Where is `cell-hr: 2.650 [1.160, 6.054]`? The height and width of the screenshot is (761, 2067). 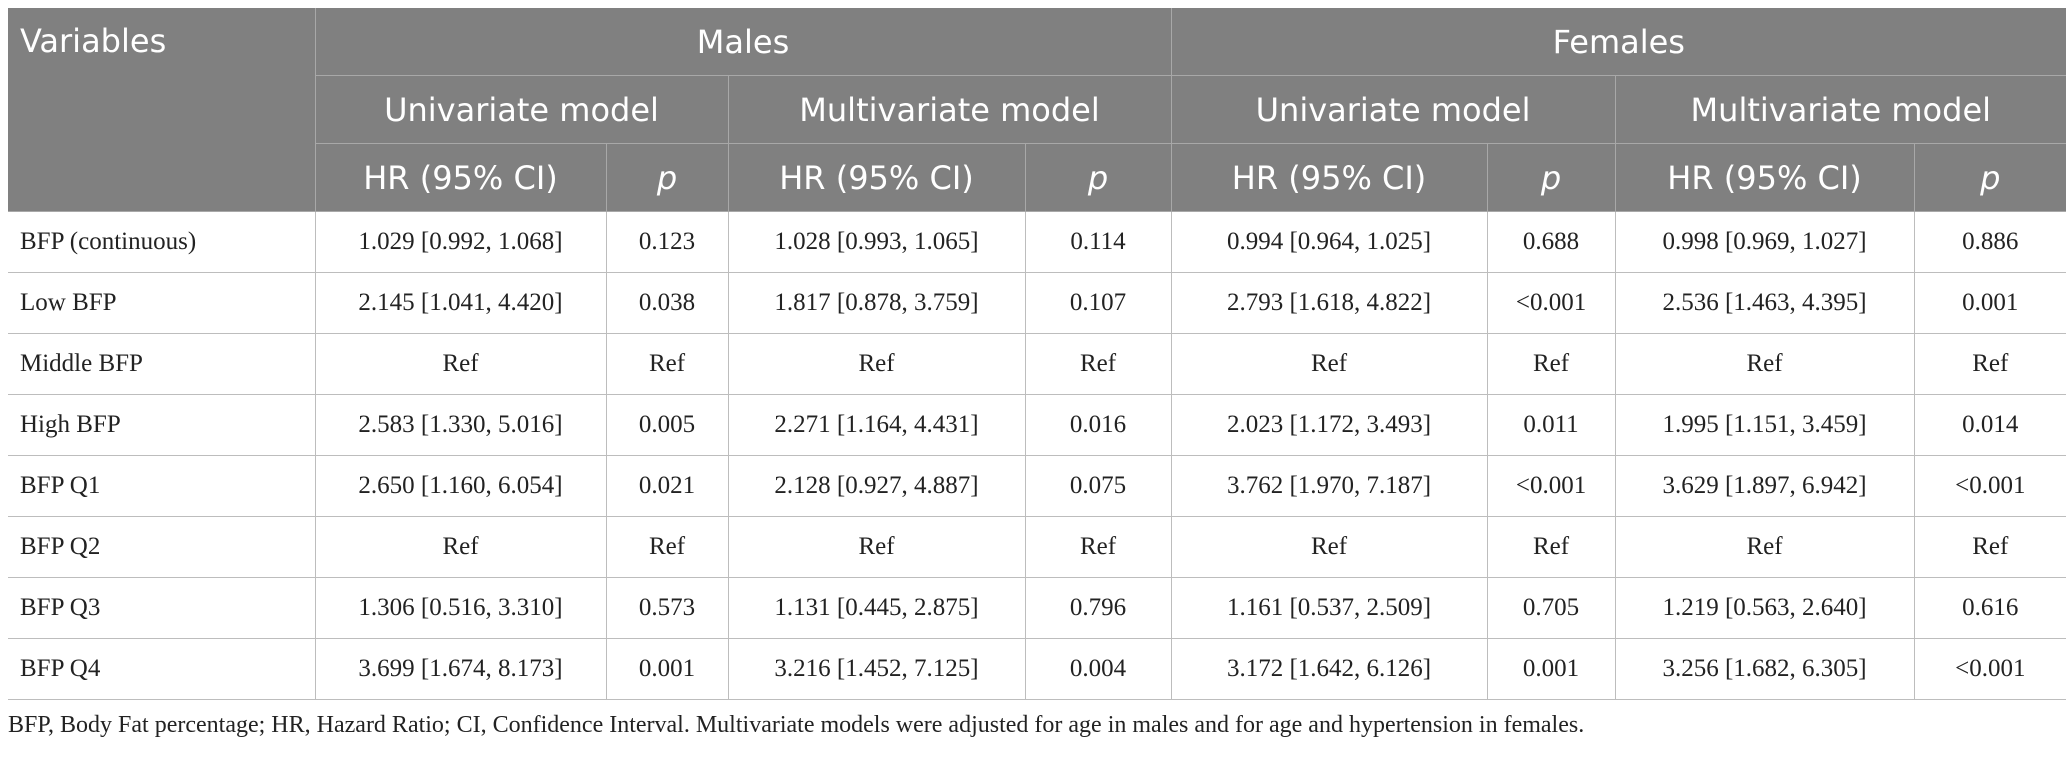 cell-hr: 2.650 [1.160, 6.054] is located at coordinates (460, 486).